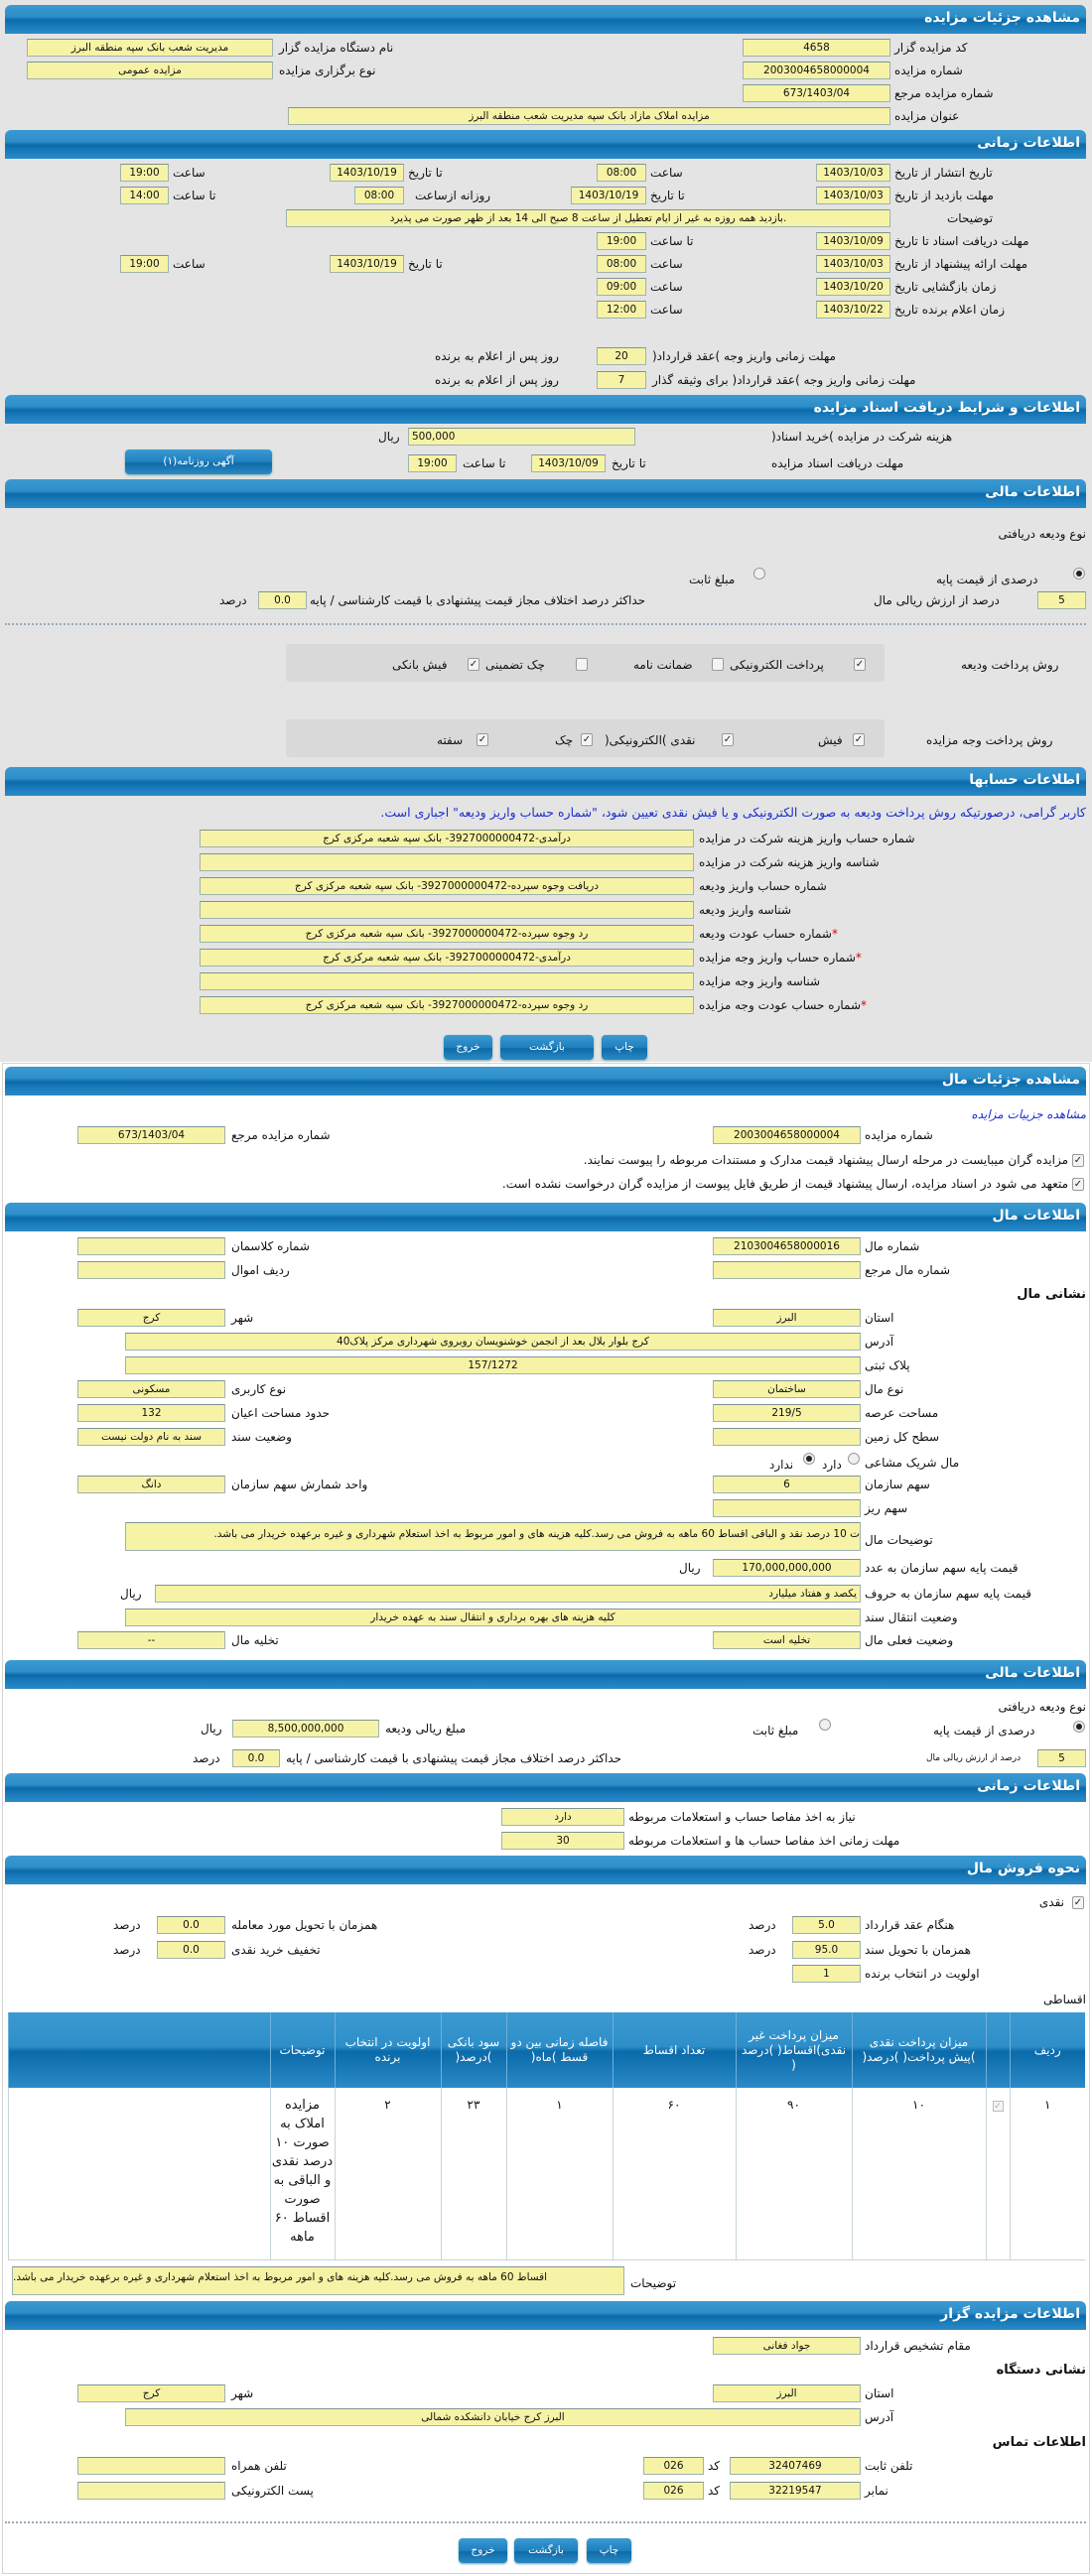 The image size is (1092, 2576). I want to click on total-land-field, so click(787, 1437).